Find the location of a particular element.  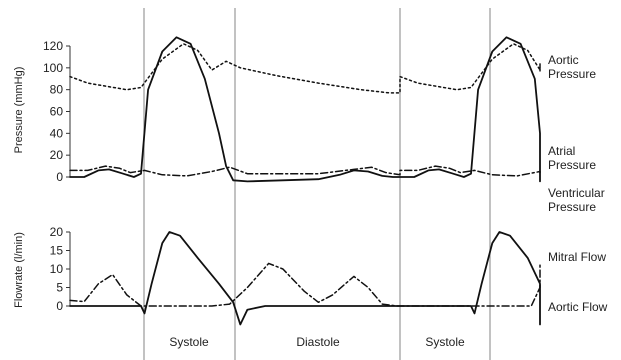

flow-axes: 0 5 10 15 20 Flowrate (l/min) is located at coordinates (42, 269).